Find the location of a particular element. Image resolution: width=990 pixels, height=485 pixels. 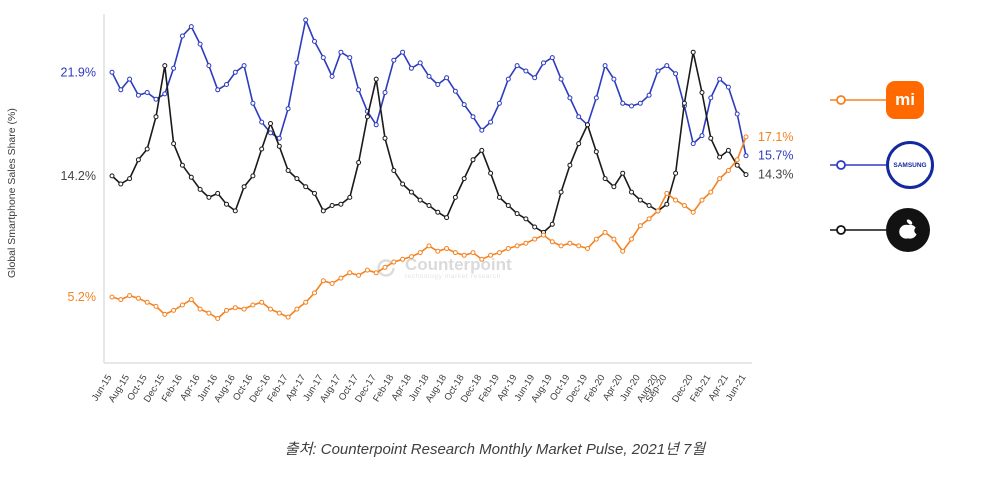

legend-item-apple is located at coordinates (881, 230).